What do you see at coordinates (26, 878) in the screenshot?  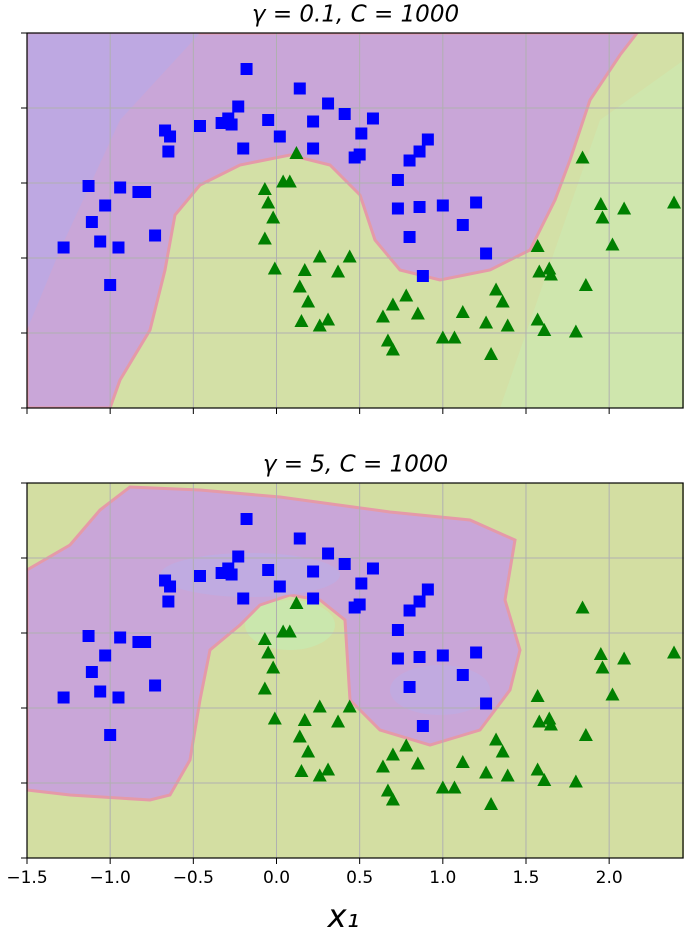 I see `x-tick-label: −1.5` at bounding box center [26, 878].